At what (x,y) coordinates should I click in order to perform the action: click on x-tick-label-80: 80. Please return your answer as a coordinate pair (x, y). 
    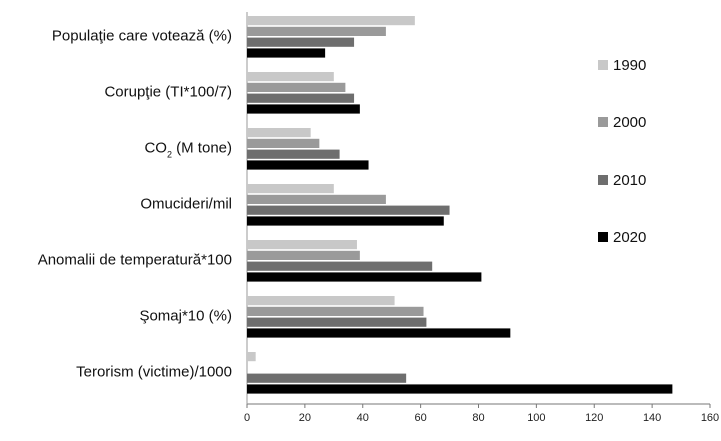
    Looking at the image, I should click on (478, 418).